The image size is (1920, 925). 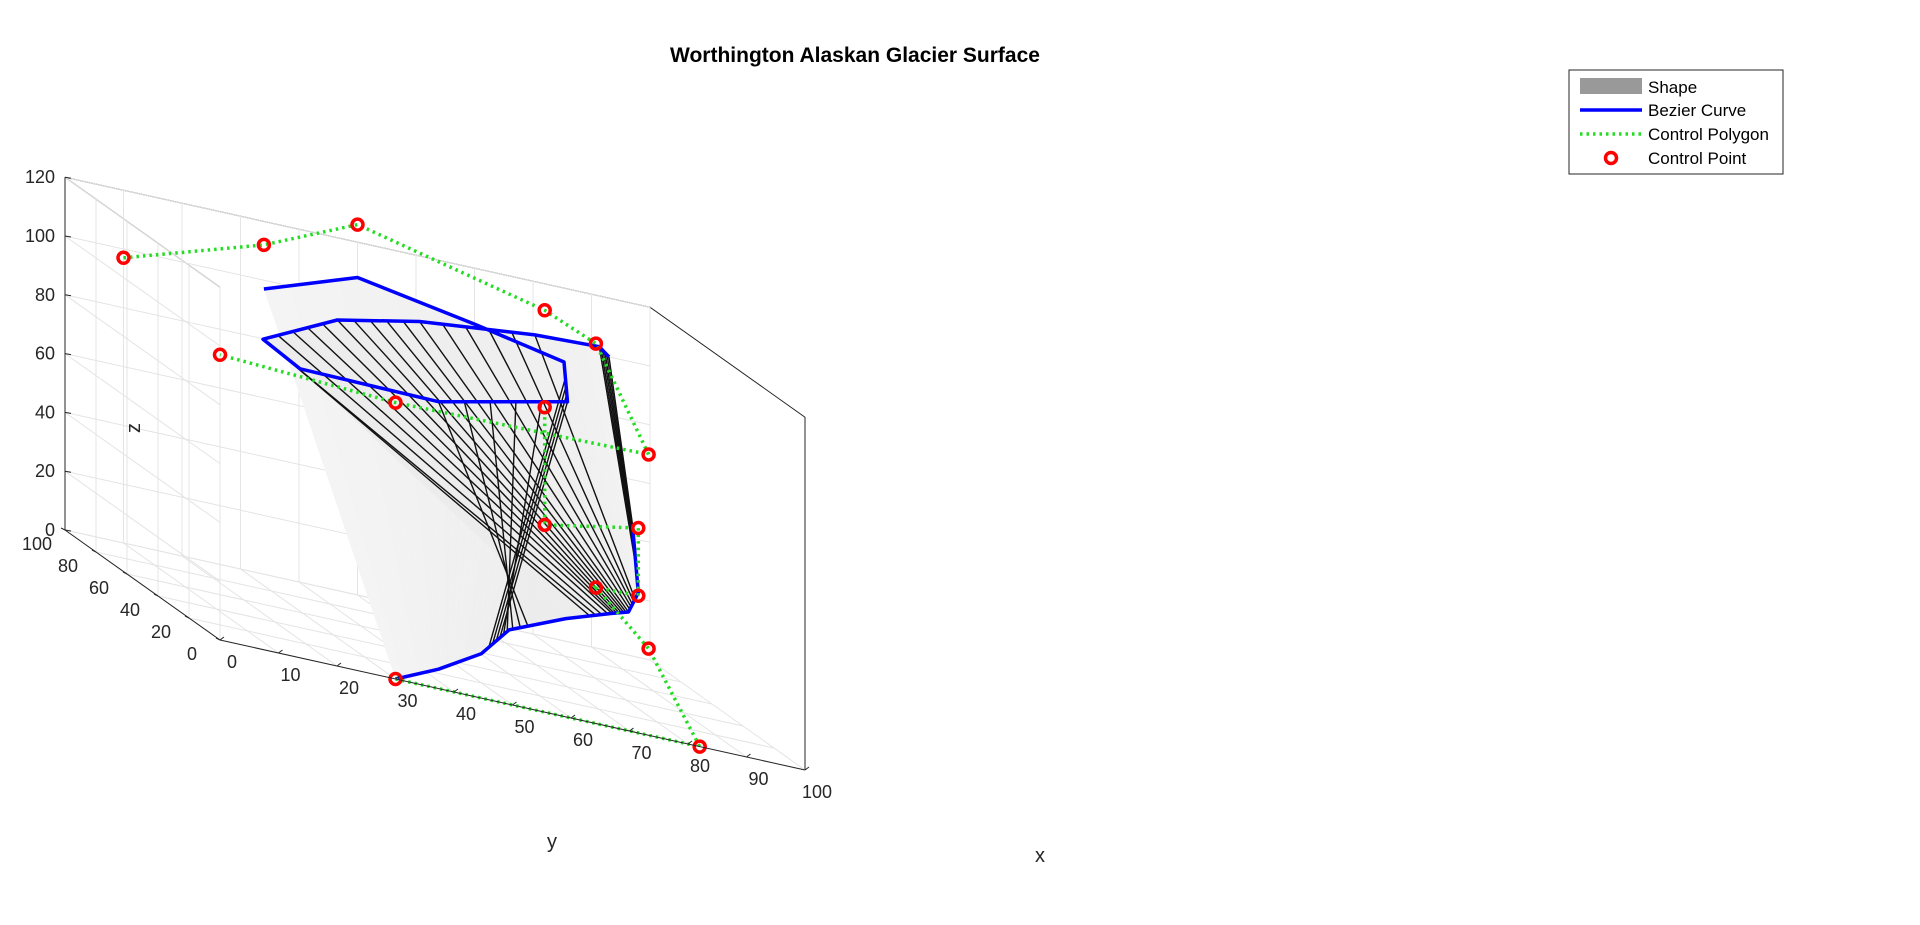 What do you see at coordinates (45, 354) in the screenshot?
I see `z-tick-label: 60` at bounding box center [45, 354].